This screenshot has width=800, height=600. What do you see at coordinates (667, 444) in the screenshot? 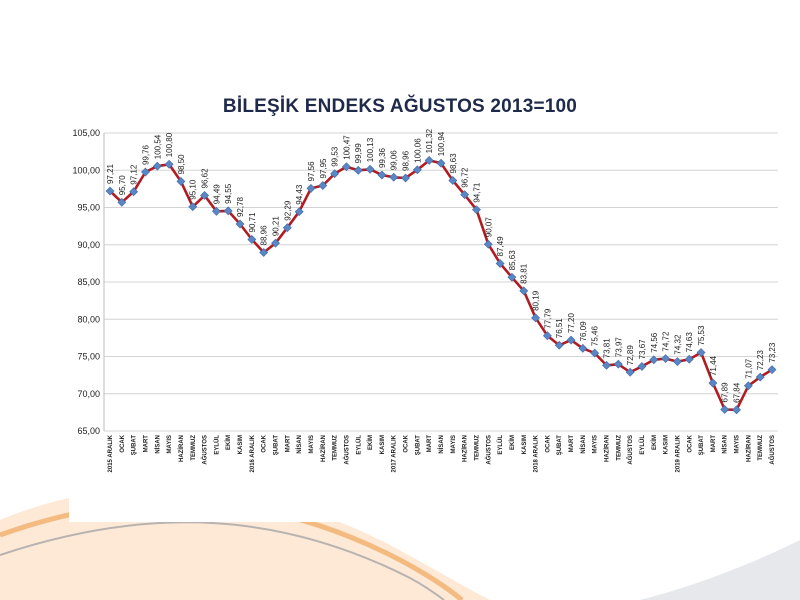
I see `x-tick-label: KASIM` at bounding box center [667, 444].